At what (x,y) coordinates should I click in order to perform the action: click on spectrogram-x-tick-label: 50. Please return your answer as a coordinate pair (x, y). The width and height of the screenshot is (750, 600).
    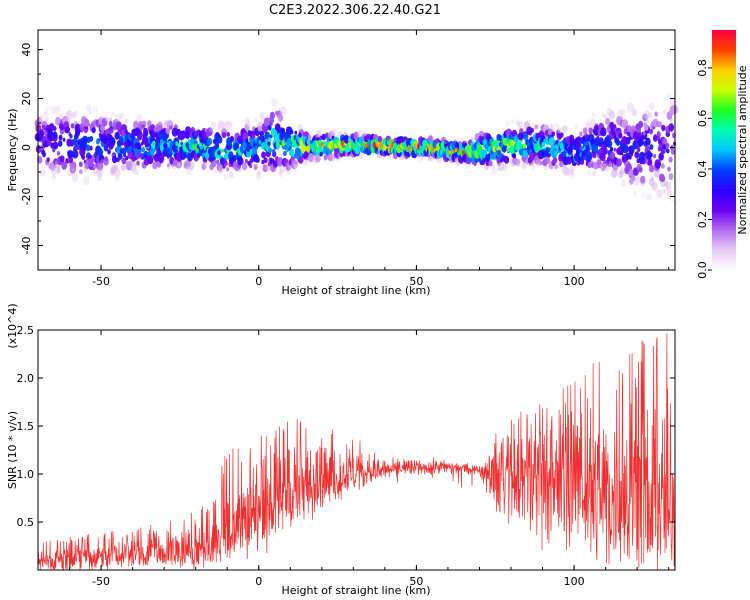
    Looking at the image, I should click on (416, 281).